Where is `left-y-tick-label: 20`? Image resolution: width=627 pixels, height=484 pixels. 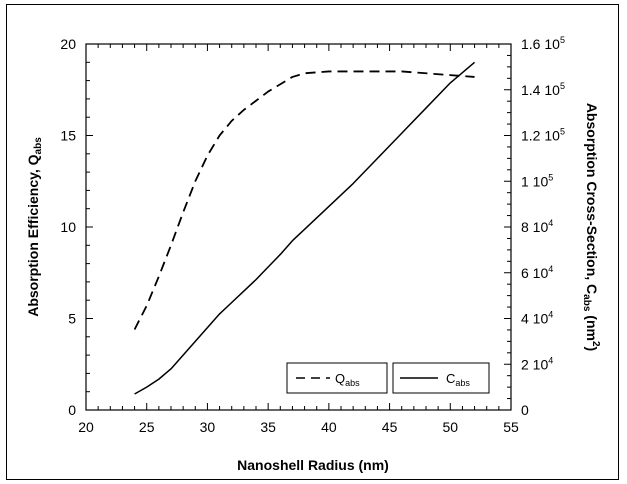
left-y-tick-label: 20 is located at coordinates (68, 44).